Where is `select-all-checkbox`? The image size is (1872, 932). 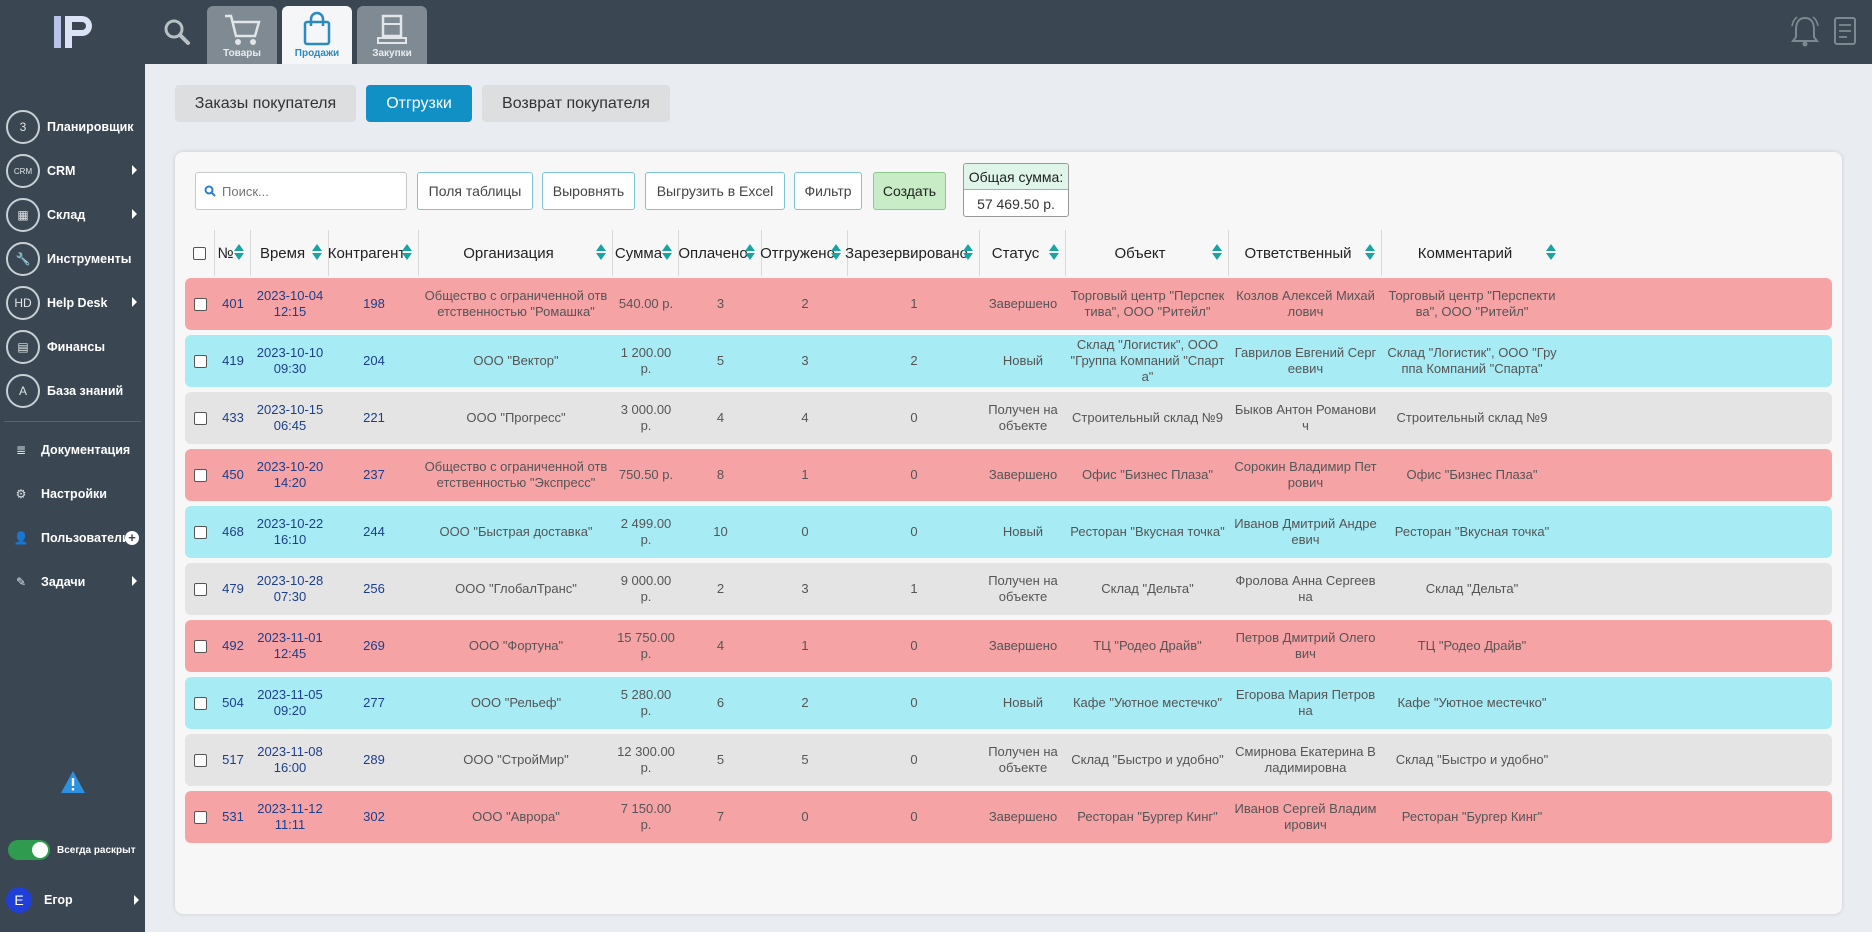 select-all-checkbox is located at coordinates (199, 253).